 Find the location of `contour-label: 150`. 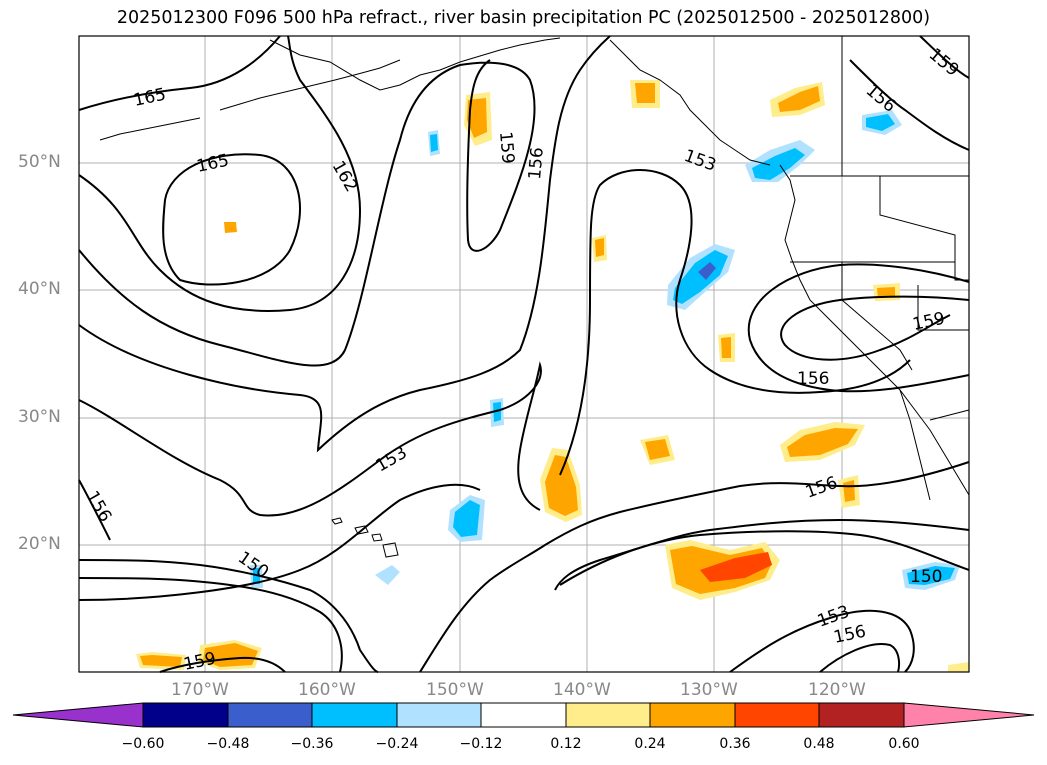

contour-label: 150 is located at coordinates (926, 577).